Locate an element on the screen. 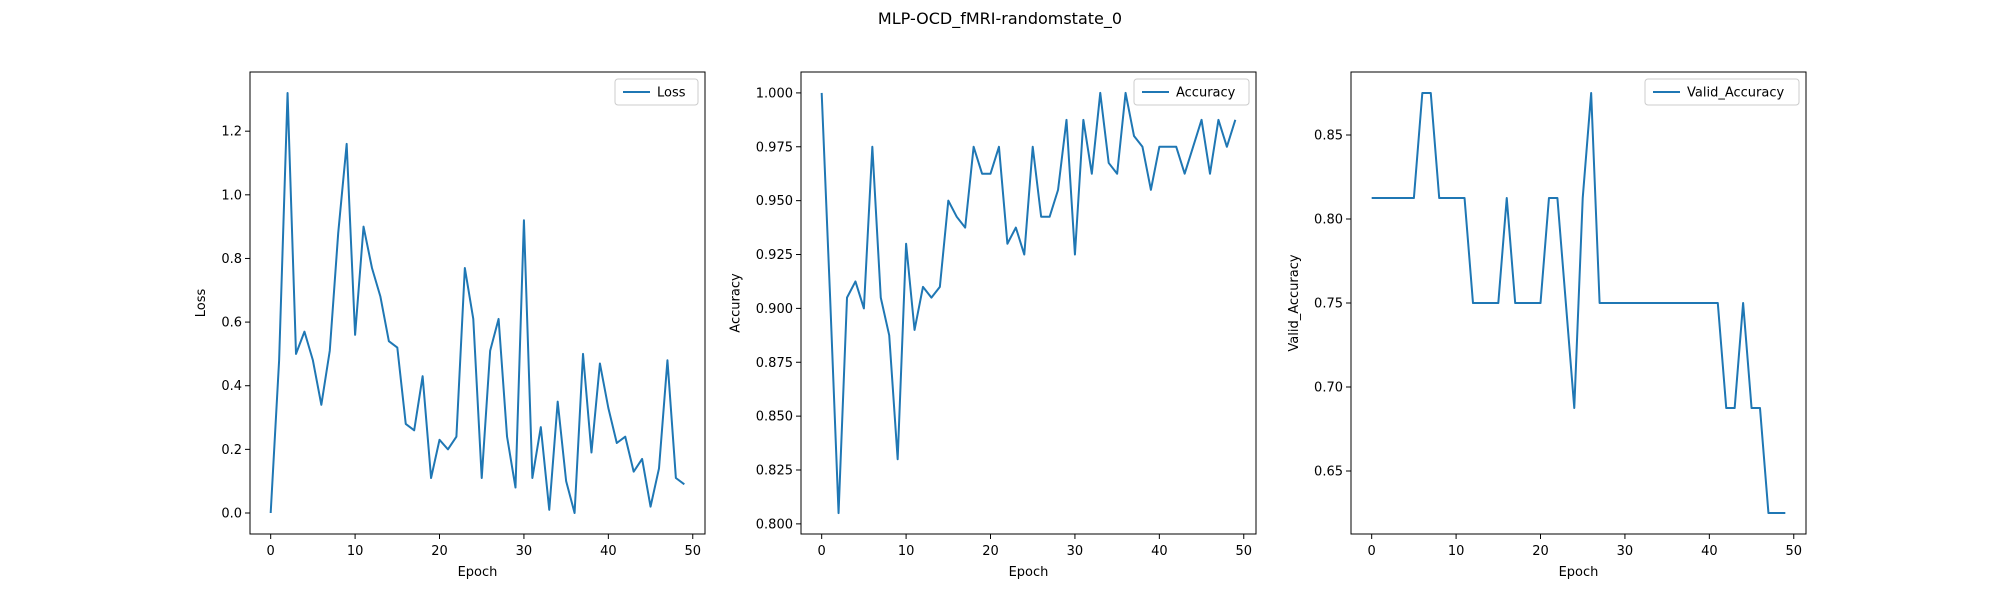 Image resolution: width=2000 pixels, height=600 pixels. figure-title: MLP-OCD_fMRI-randomstate_0 is located at coordinates (1000, 19).